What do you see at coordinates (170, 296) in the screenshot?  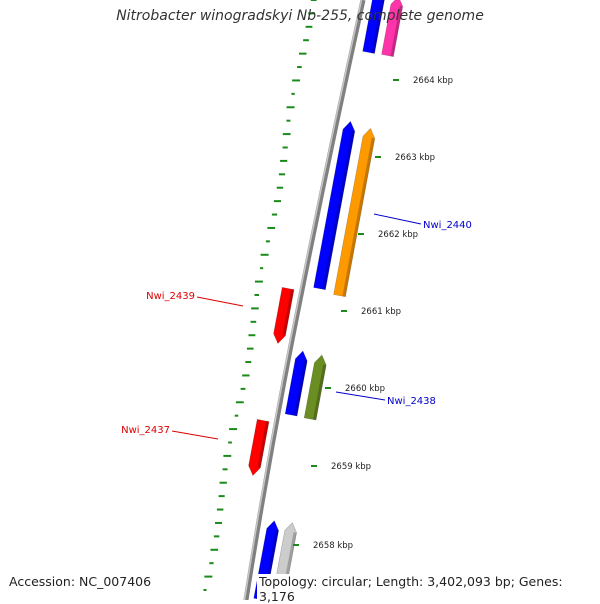 I see `gene-label: Nwi_2439` at bounding box center [170, 296].